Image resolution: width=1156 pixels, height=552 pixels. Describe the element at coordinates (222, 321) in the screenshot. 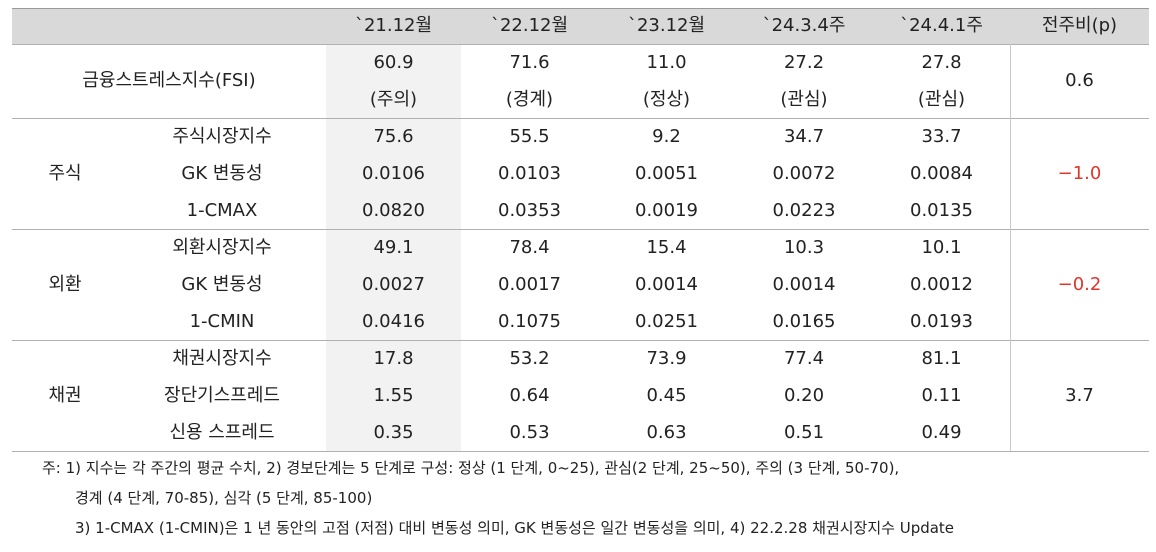

I see `row-label: 1-CMIN` at that location.